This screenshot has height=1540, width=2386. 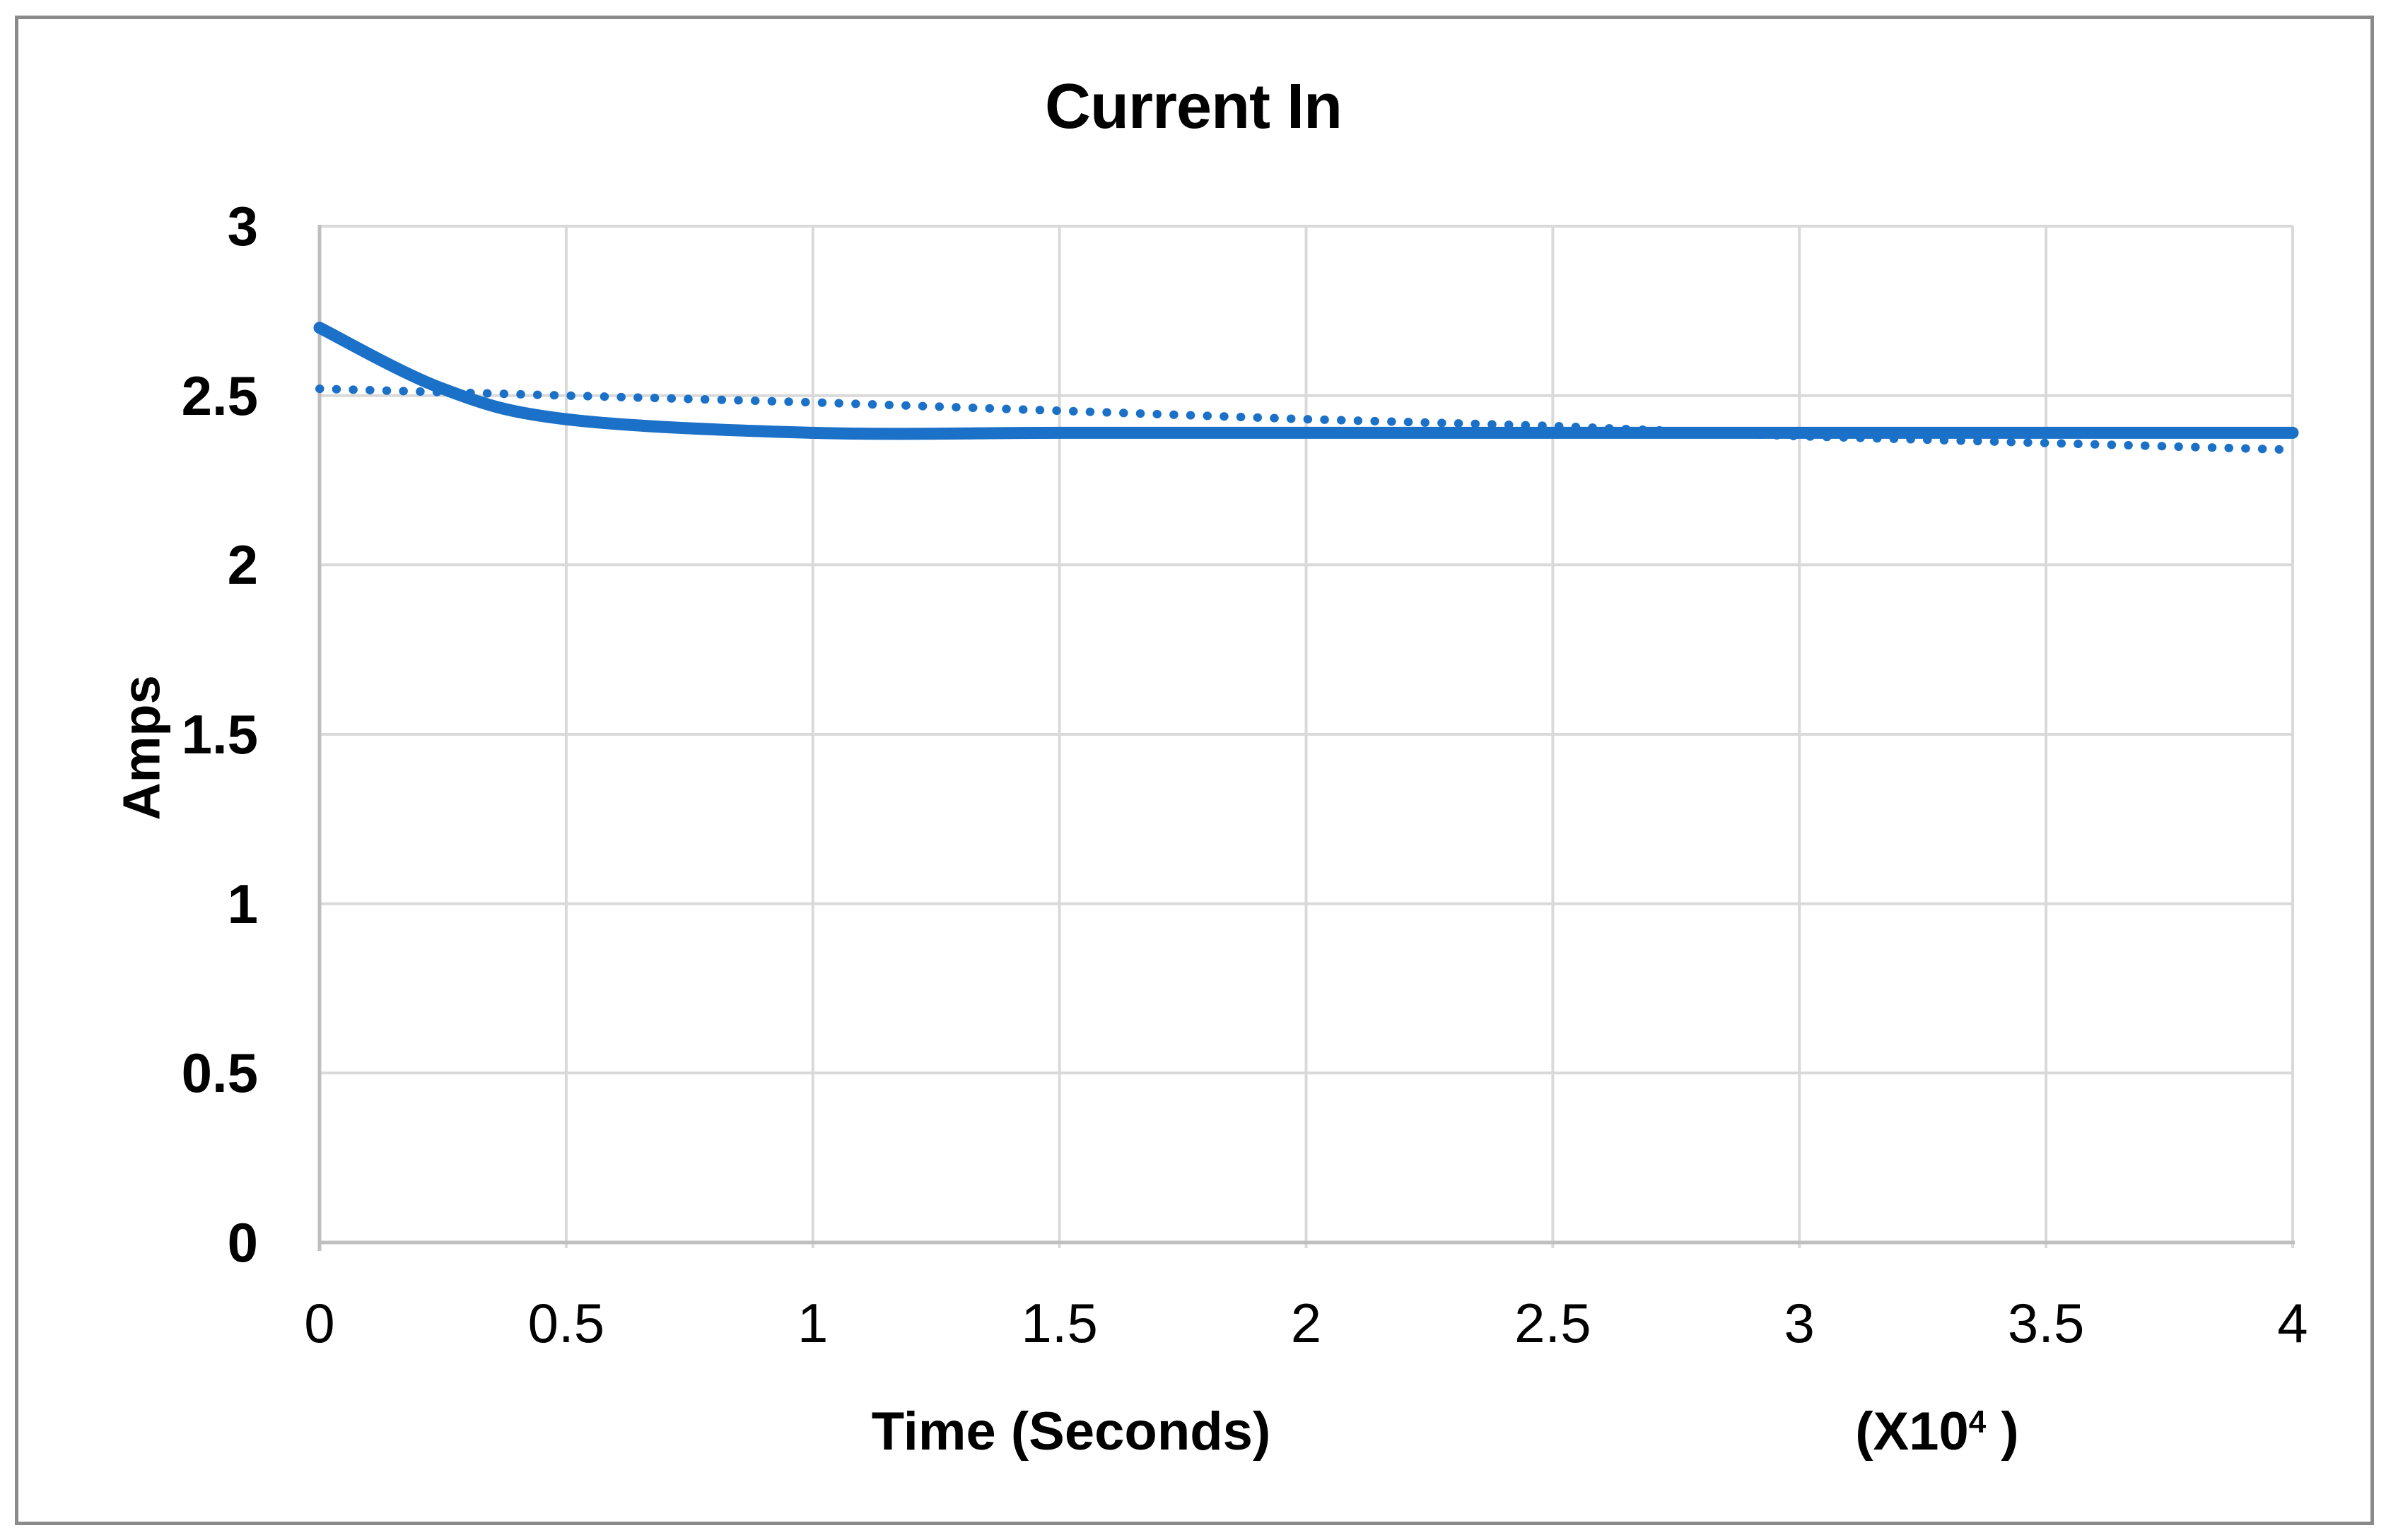 What do you see at coordinates (220, 395) in the screenshot?
I see `y-tick-label: 2.5` at bounding box center [220, 395].